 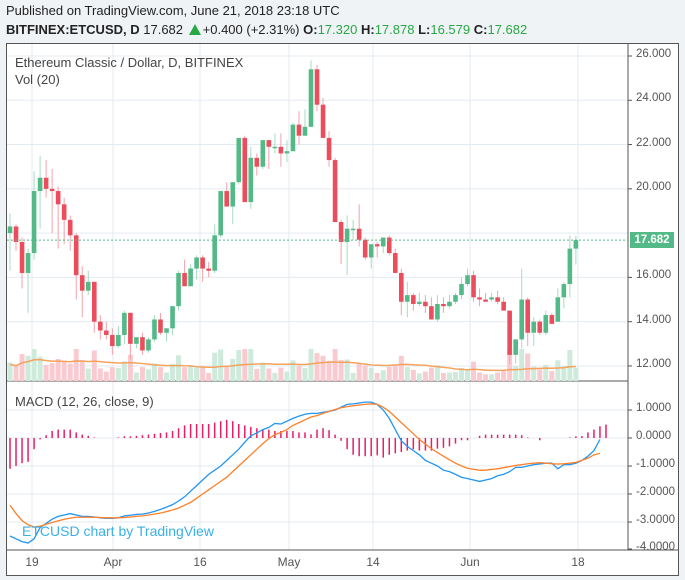 What do you see at coordinates (367, 29) in the screenshot?
I see `high-label: H:` at bounding box center [367, 29].